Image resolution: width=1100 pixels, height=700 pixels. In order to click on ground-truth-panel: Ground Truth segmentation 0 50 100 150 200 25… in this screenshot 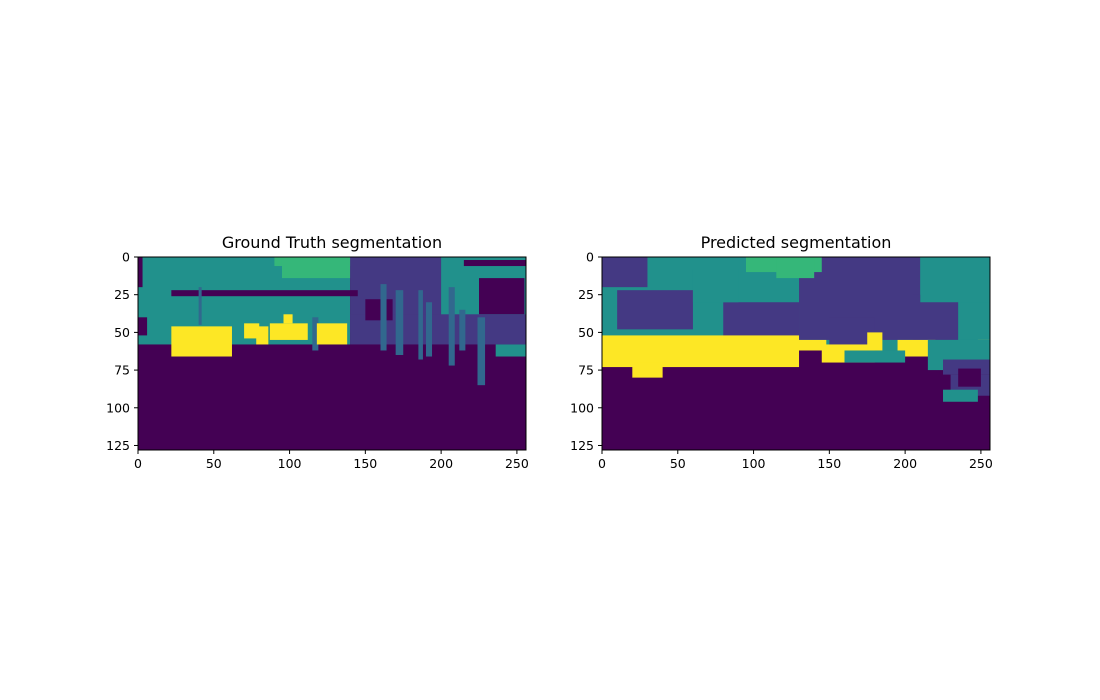, I will do `click(317, 352)`.